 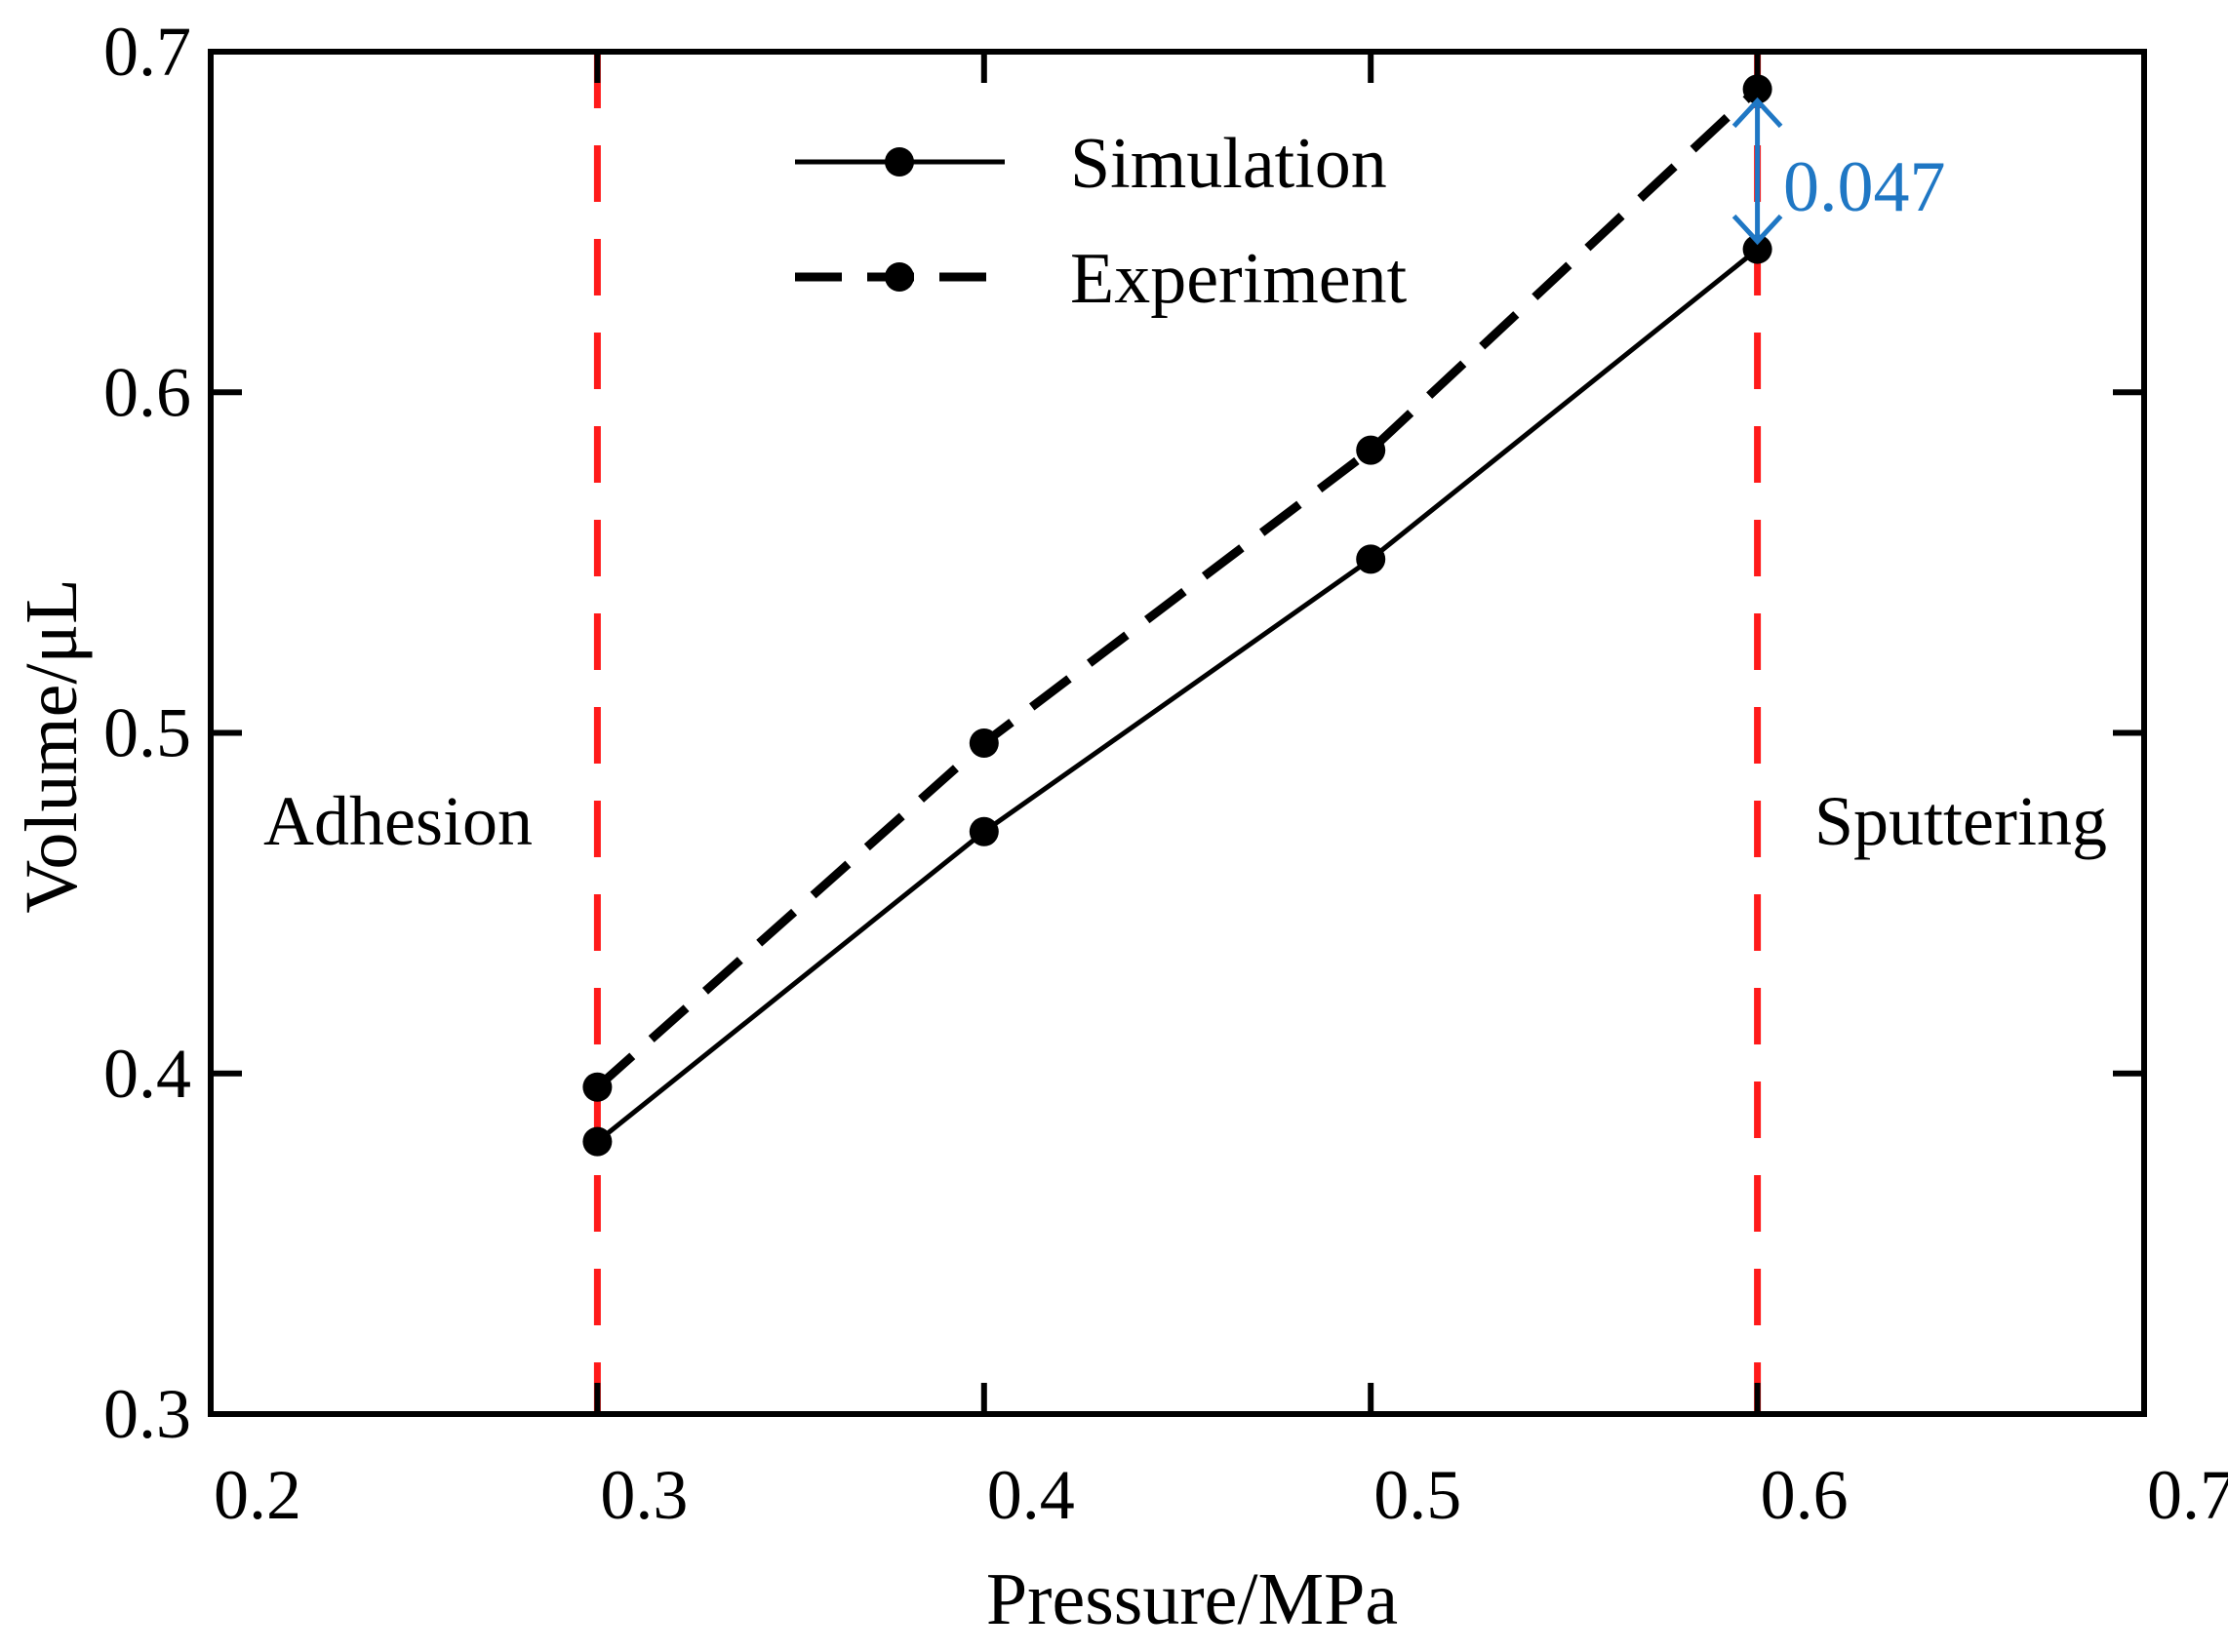 I want to click on annotation-arrowhead-down, so click(x=1757, y=230).